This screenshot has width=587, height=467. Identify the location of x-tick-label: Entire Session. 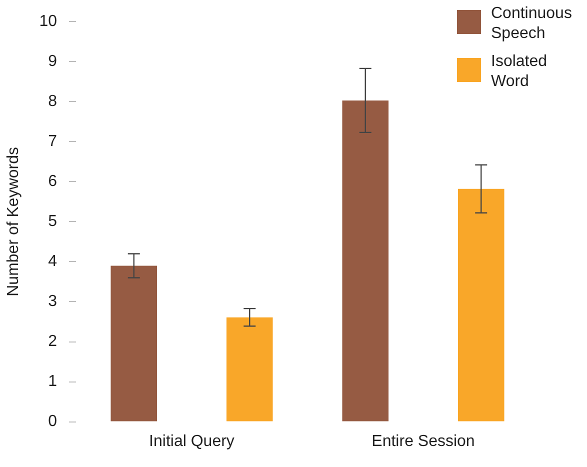
(423, 441).